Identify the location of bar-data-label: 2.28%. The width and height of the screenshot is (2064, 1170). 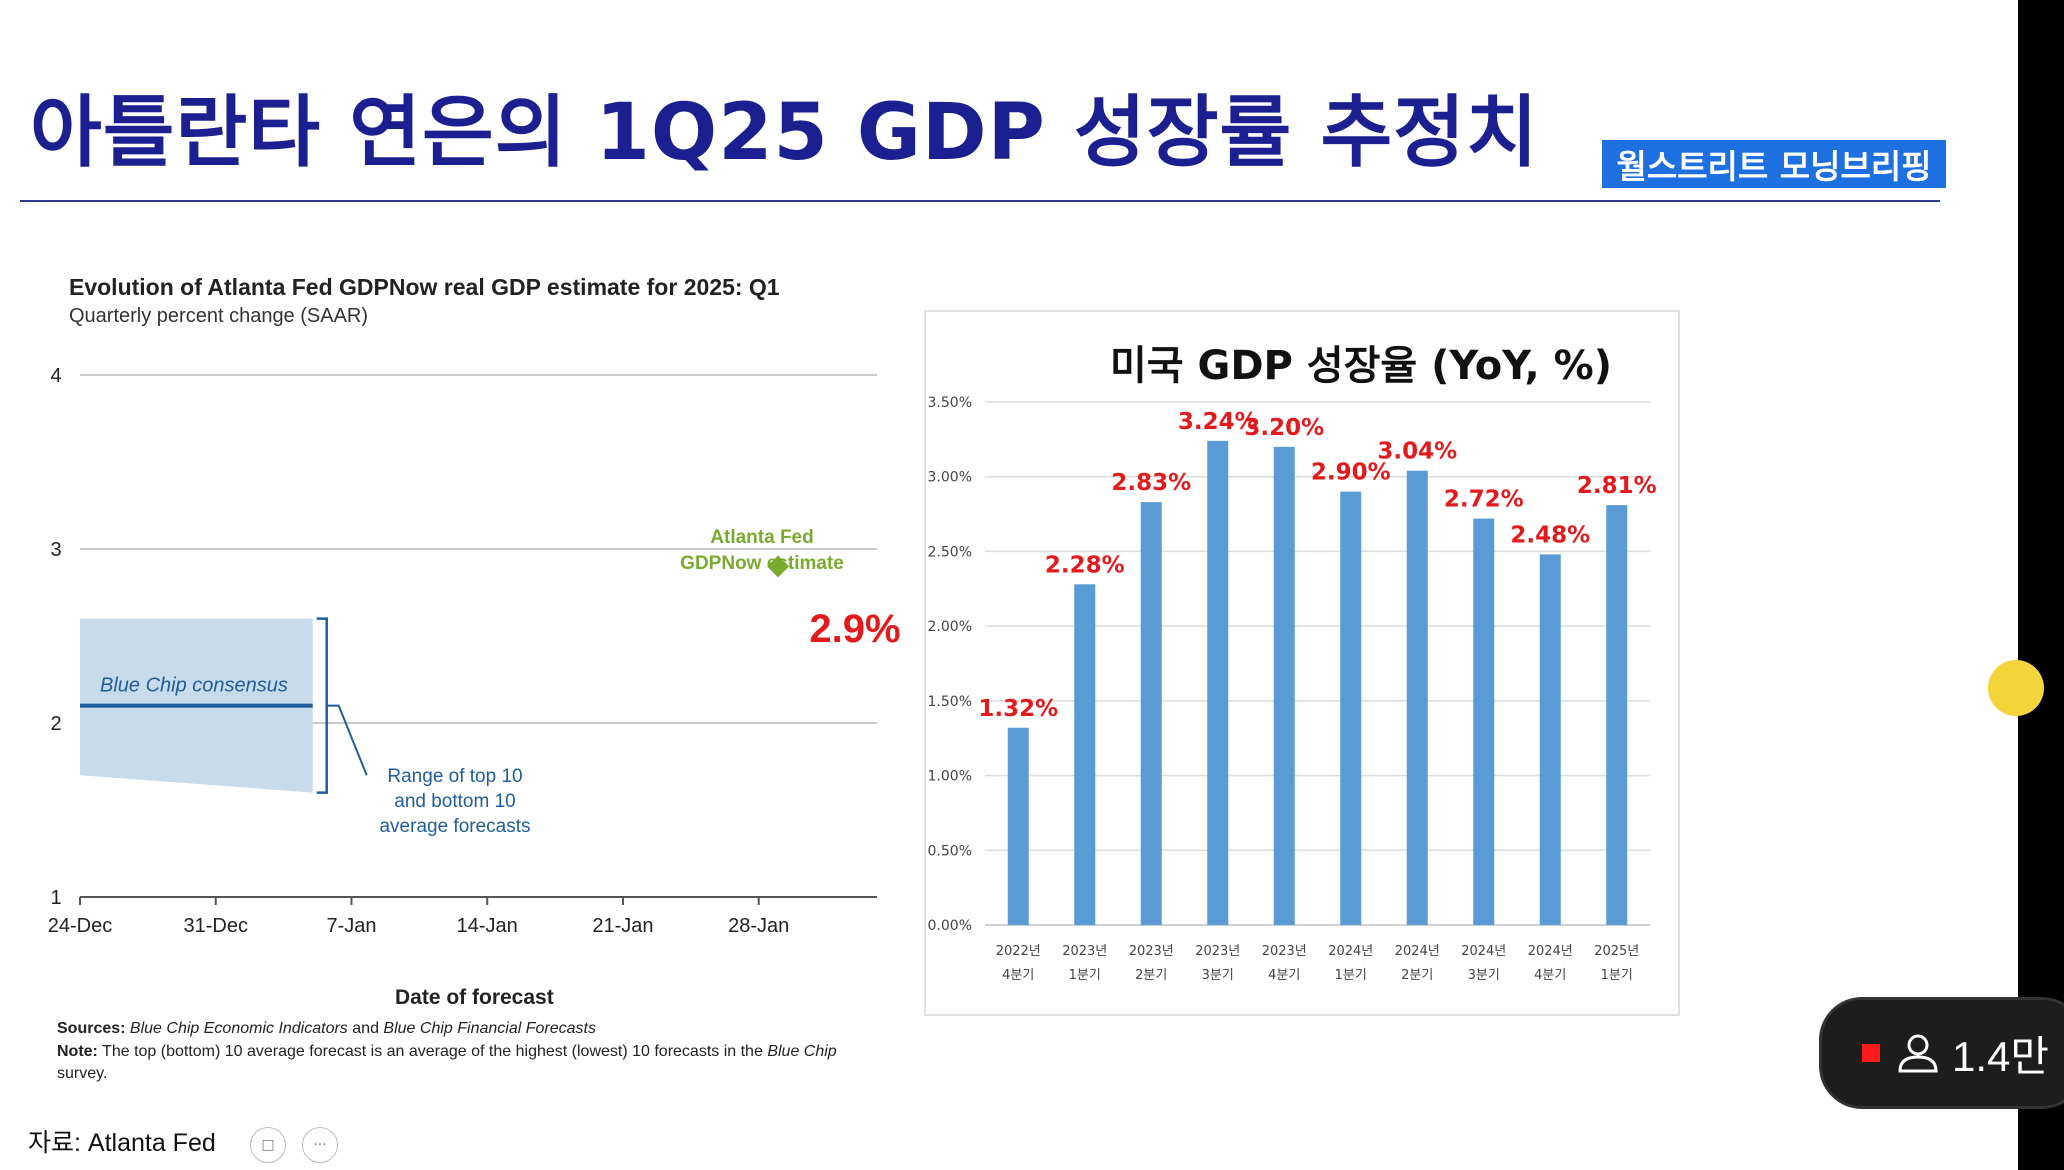
(1085, 565).